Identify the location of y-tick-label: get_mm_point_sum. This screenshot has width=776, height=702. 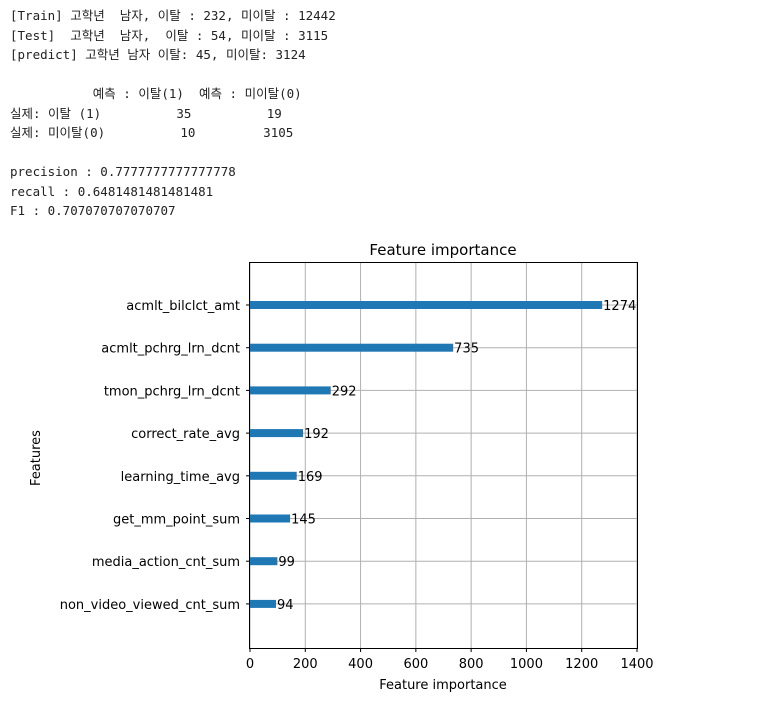
(176, 520).